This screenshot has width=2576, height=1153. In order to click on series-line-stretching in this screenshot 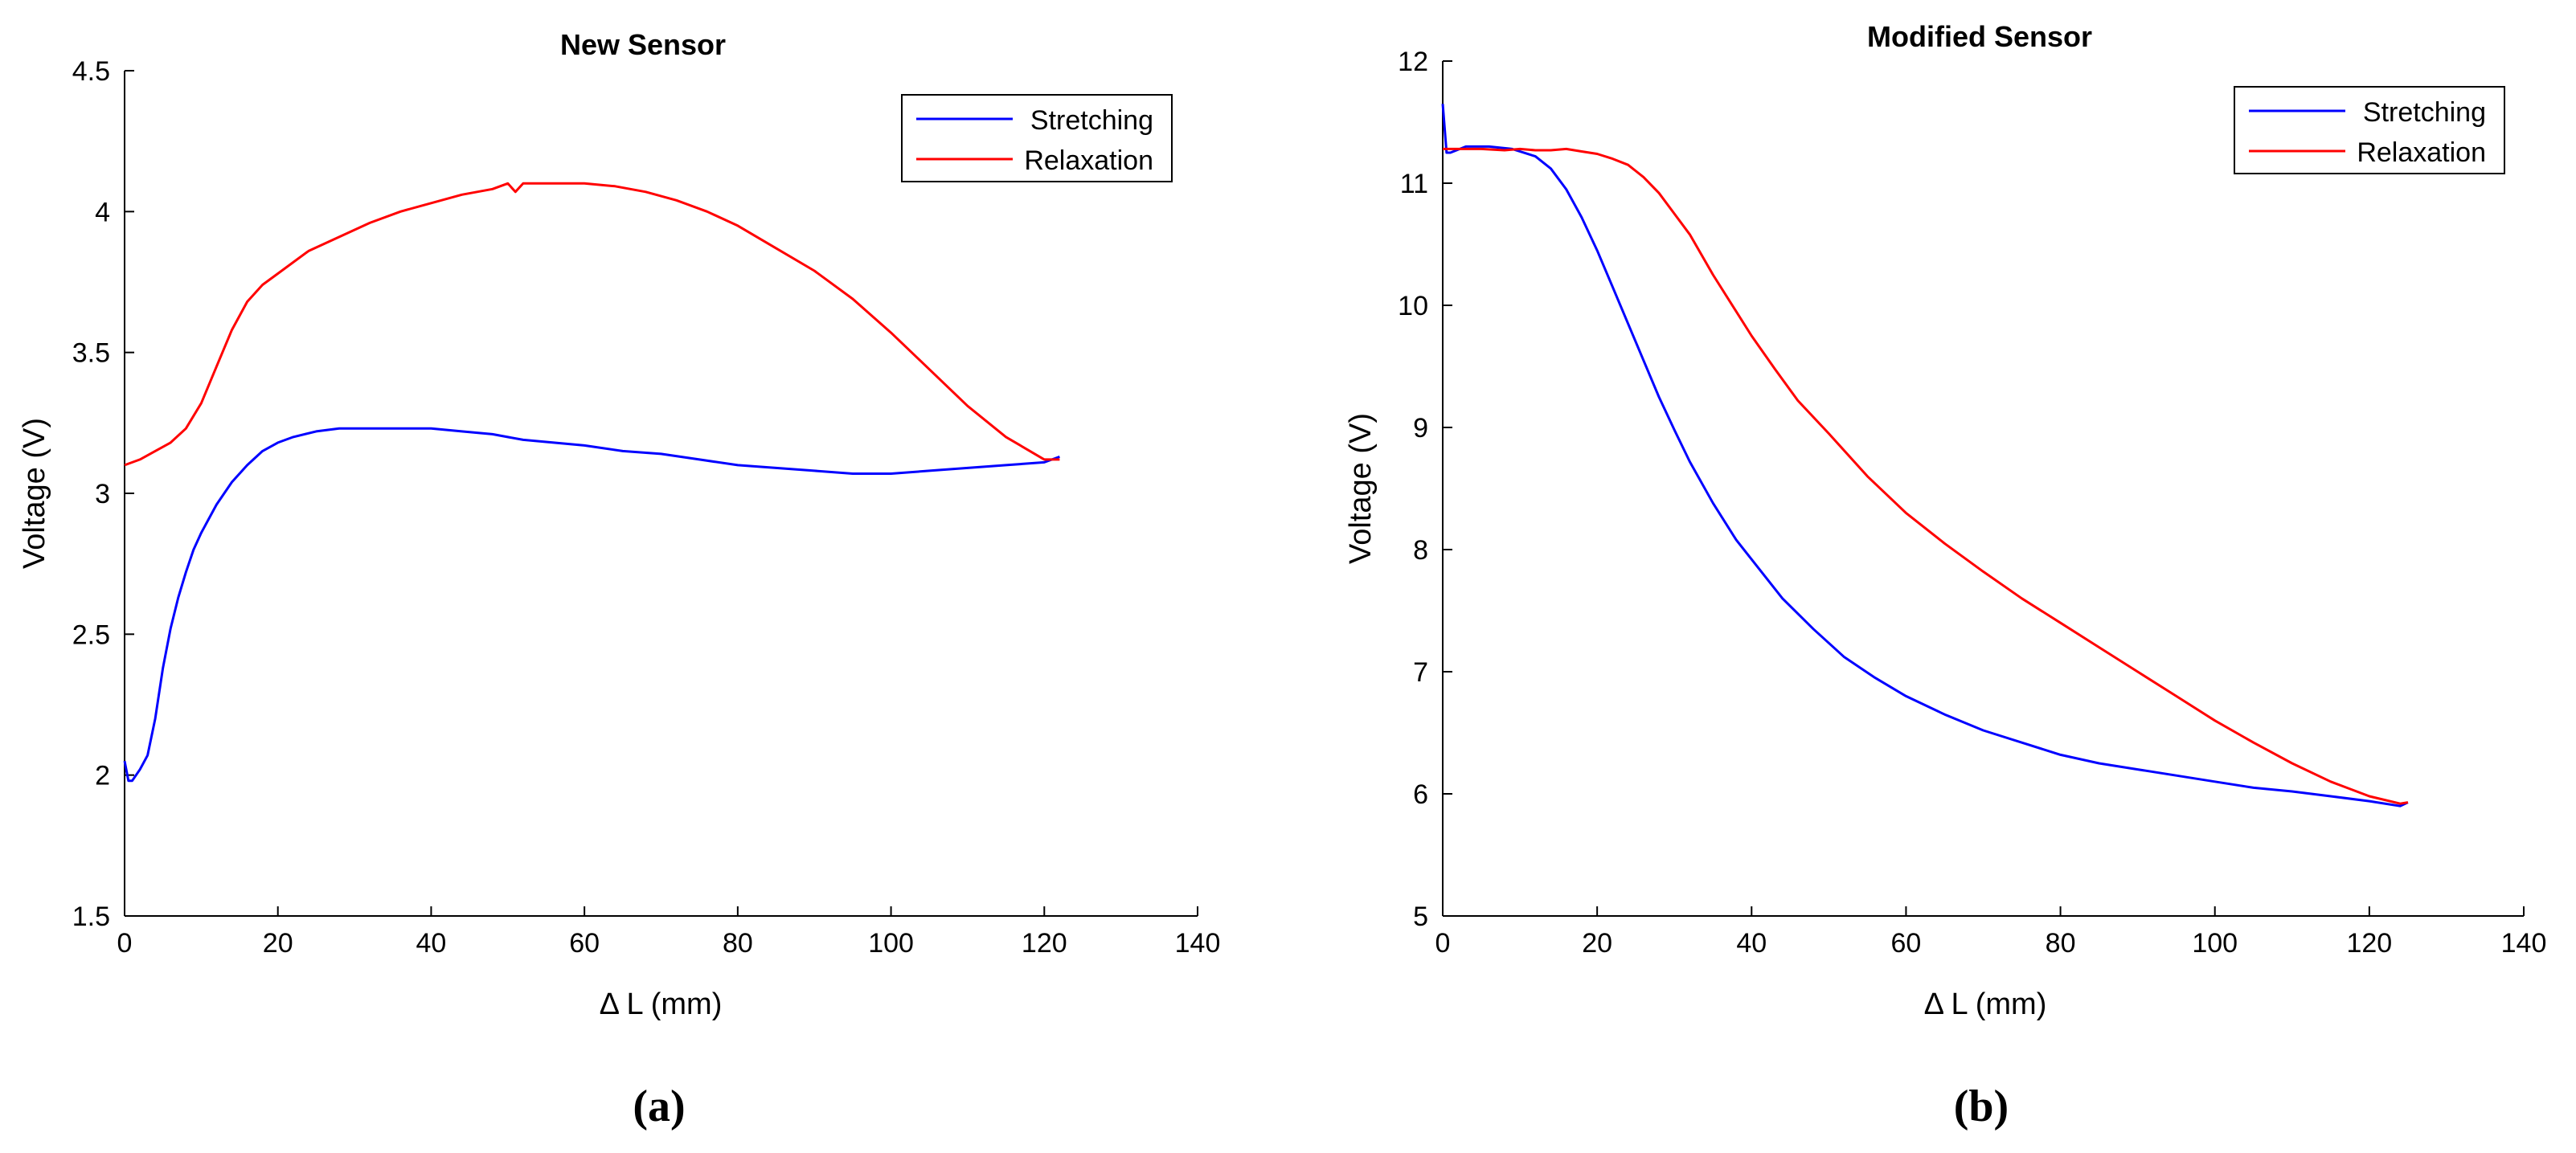, I will do `click(591, 605)`.